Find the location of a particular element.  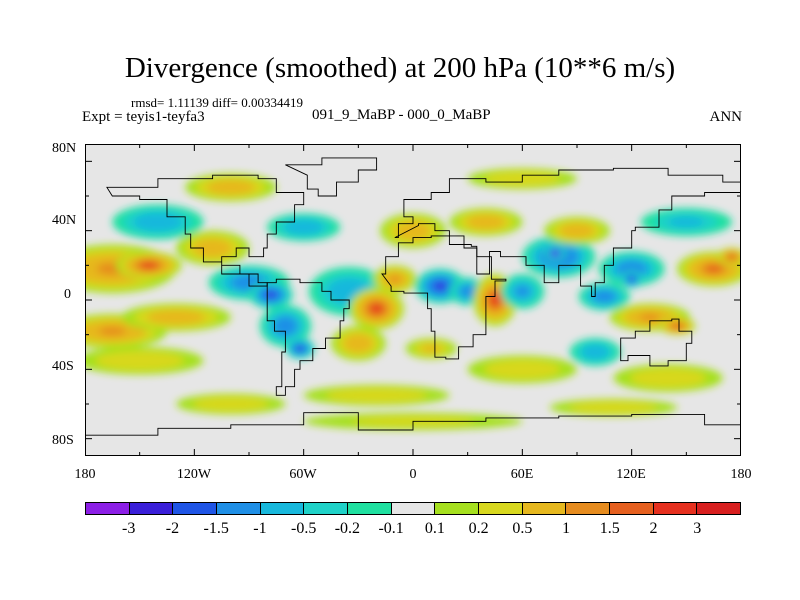

experiment-label: Expt = teyis1-teyfa3 is located at coordinates (143, 117).